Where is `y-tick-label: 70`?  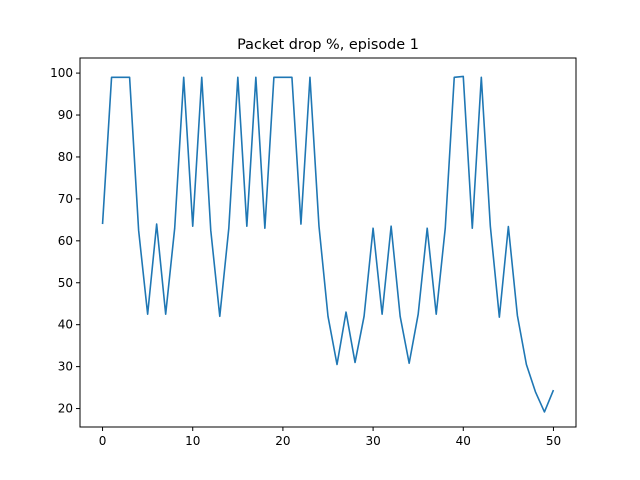
y-tick-label: 70 is located at coordinates (65, 199).